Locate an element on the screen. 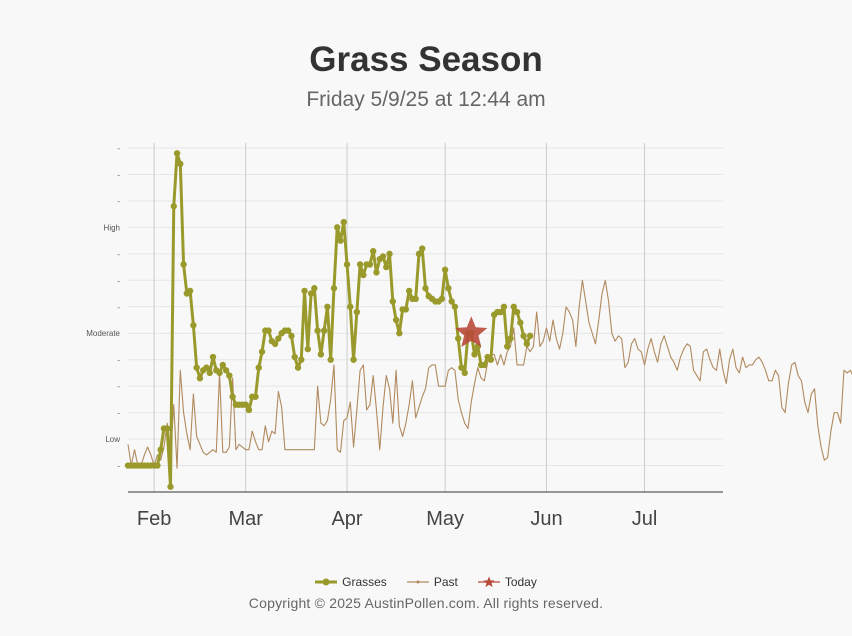 The image size is (852, 636). y-tick-label: Low is located at coordinates (112, 439).